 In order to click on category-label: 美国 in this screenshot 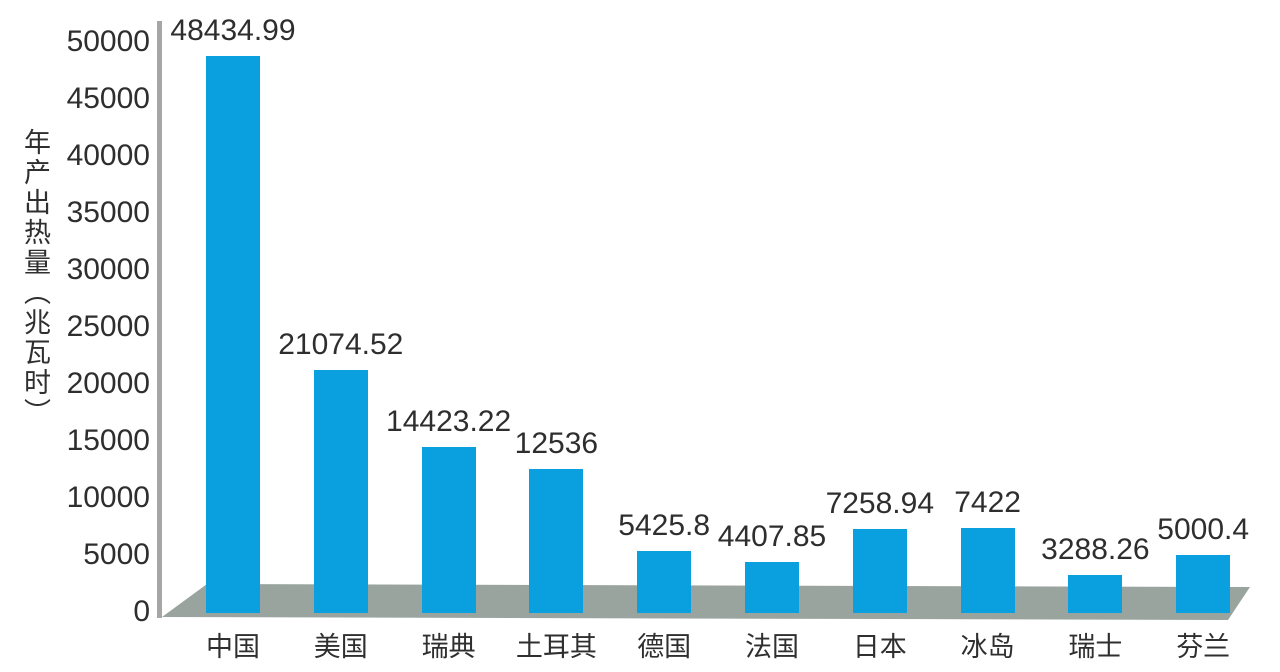, I will do `click(340, 647)`.